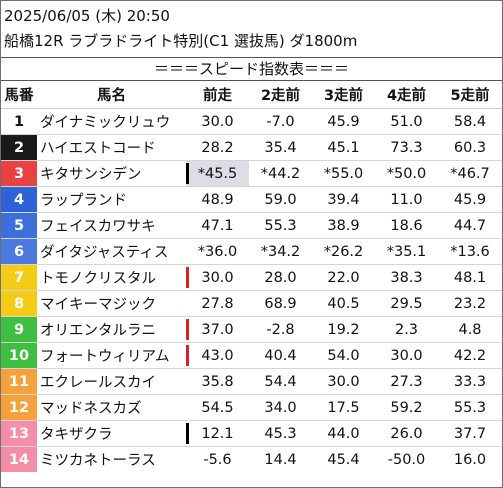  Describe the element at coordinates (470, 303) in the screenshot. I see `speed-index-value: 23.2` at that location.